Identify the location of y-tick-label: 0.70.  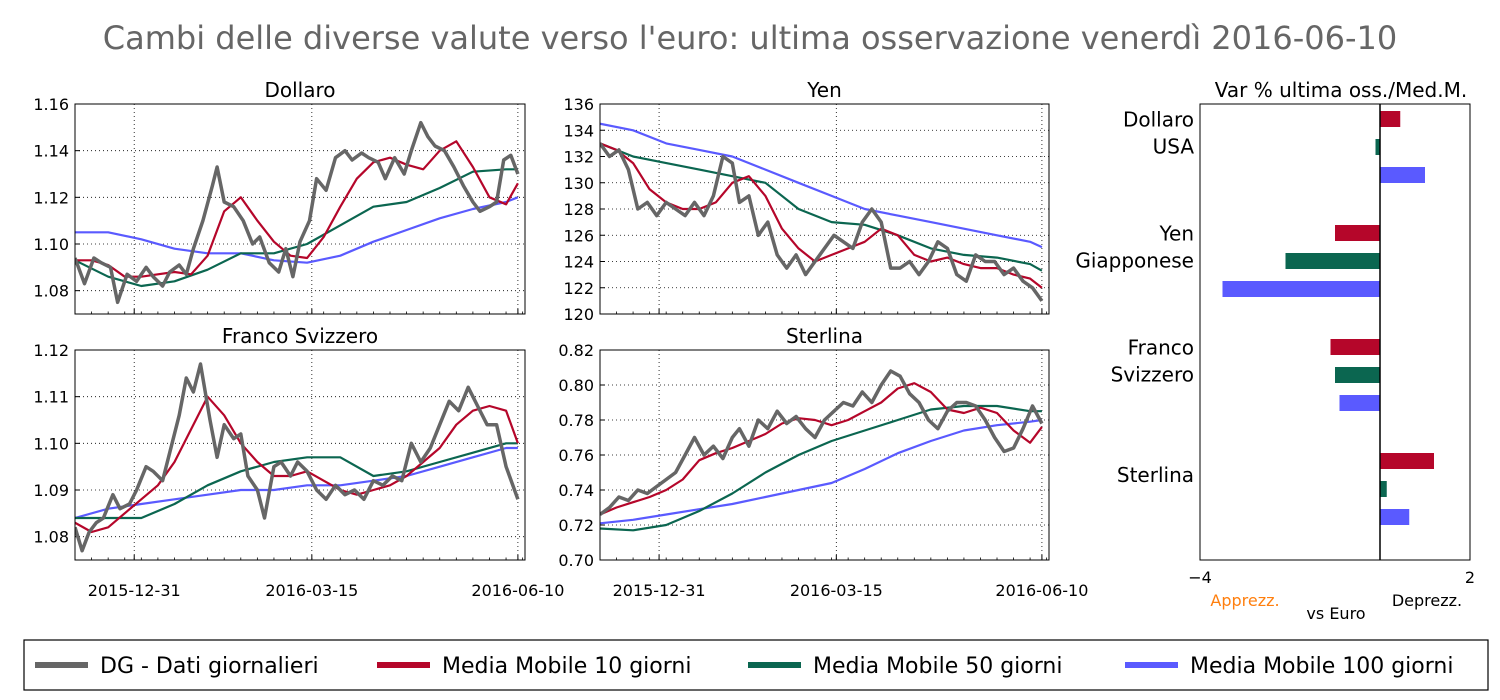
(576, 560).